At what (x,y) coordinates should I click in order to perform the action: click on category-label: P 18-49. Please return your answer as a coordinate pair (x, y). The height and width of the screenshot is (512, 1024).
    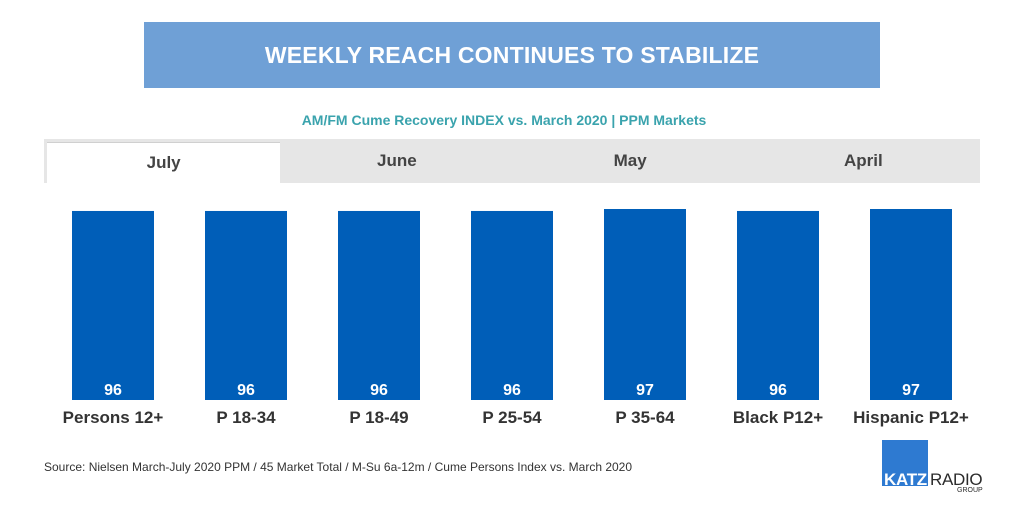
    Looking at the image, I should click on (378, 417).